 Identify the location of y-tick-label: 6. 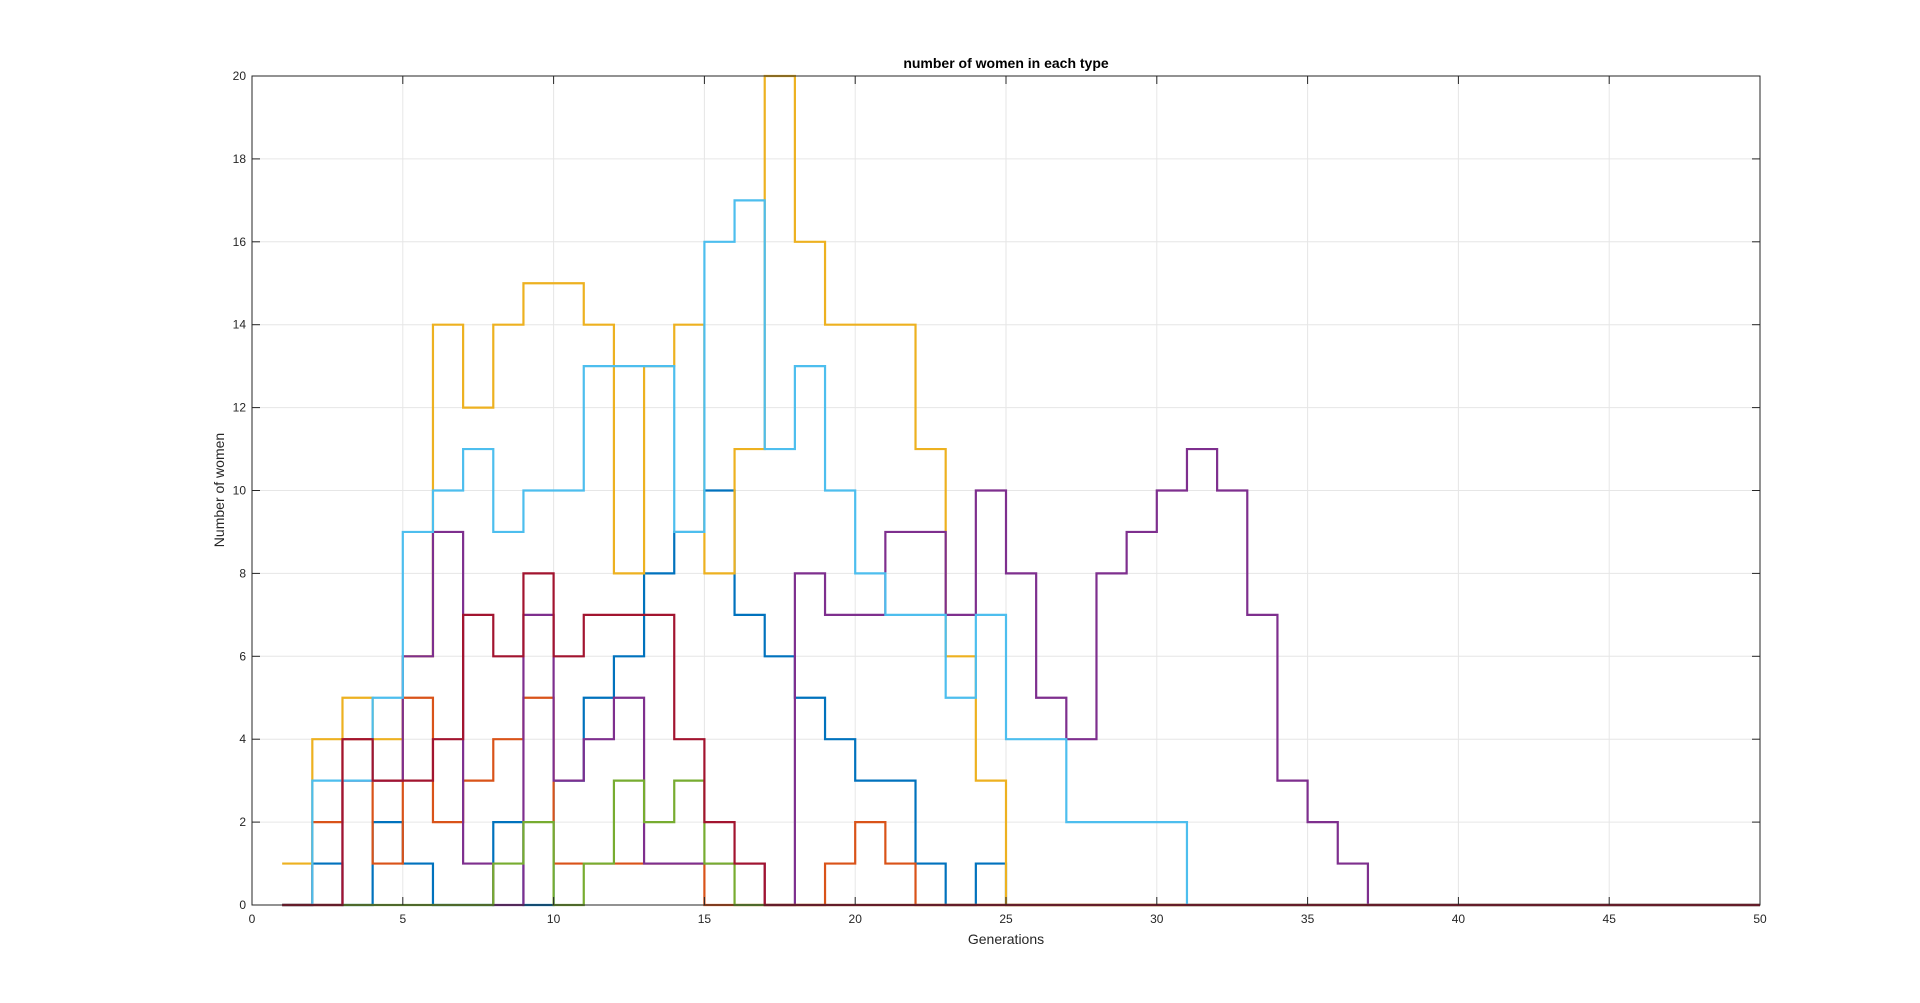
(242, 656).